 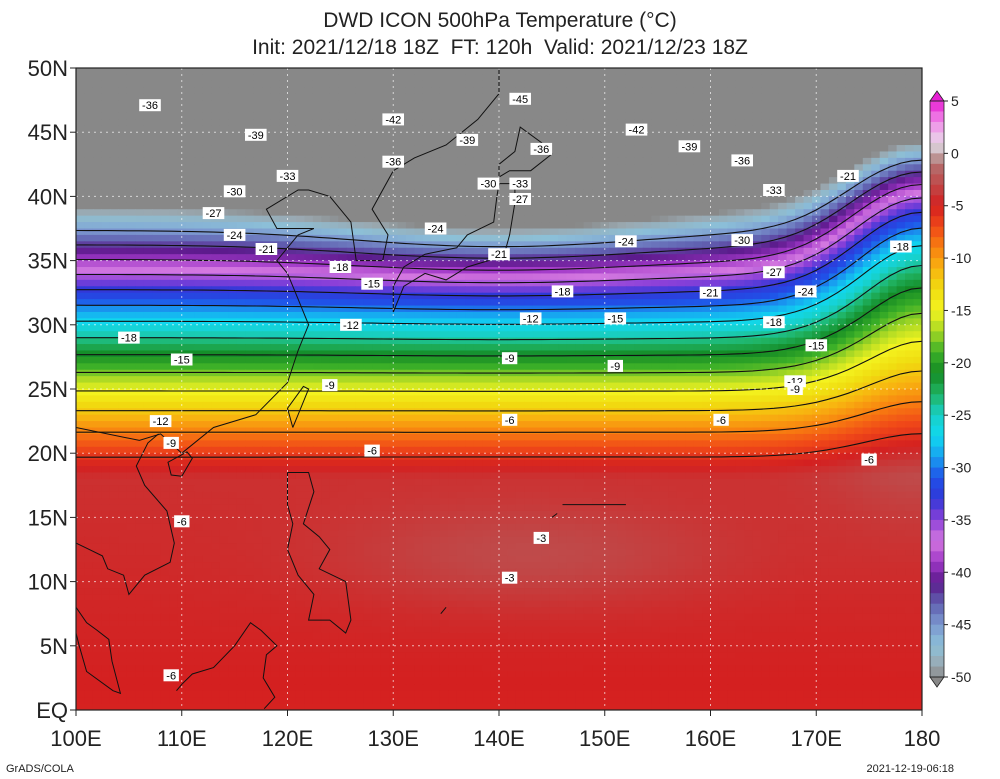 I want to click on y-tick-label: 5N, so click(x=54, y=646).